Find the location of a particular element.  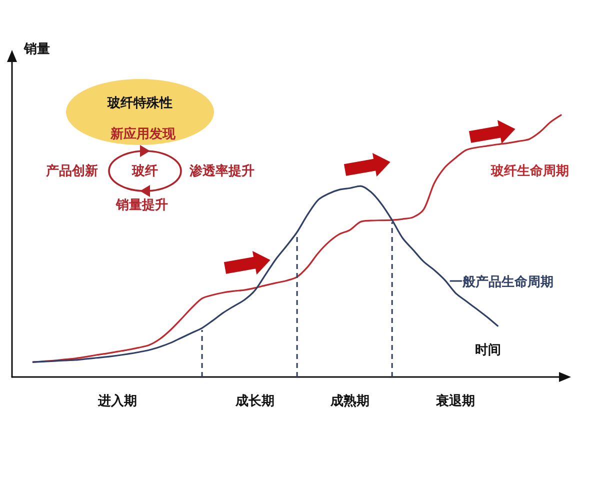

annotation: 销量提升 is located at coordinates (142, 205).